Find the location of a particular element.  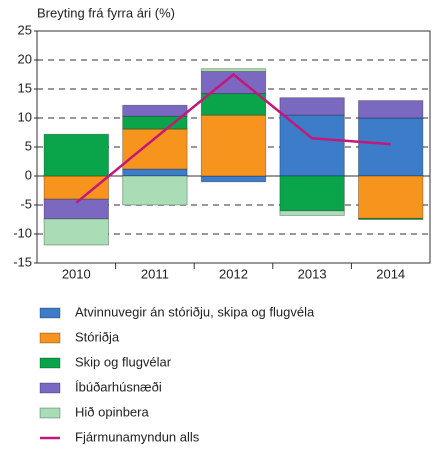

x-tick-label: 2010 is located at coordinates (76, 273).